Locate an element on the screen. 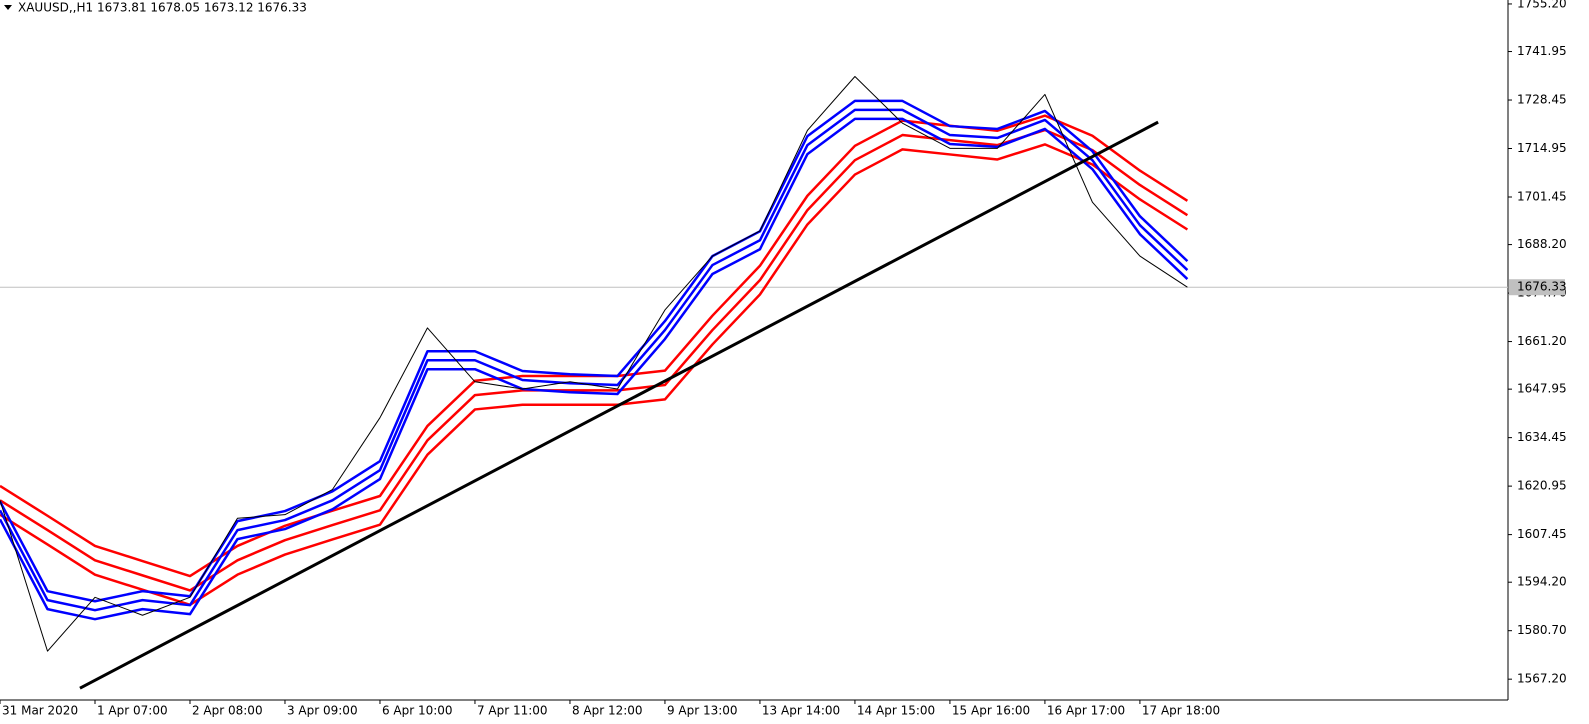 The height and width of the screenshot is (724, 1589). x-tick-label: 31 Mar 2020 is located at coordinates (40, 711).